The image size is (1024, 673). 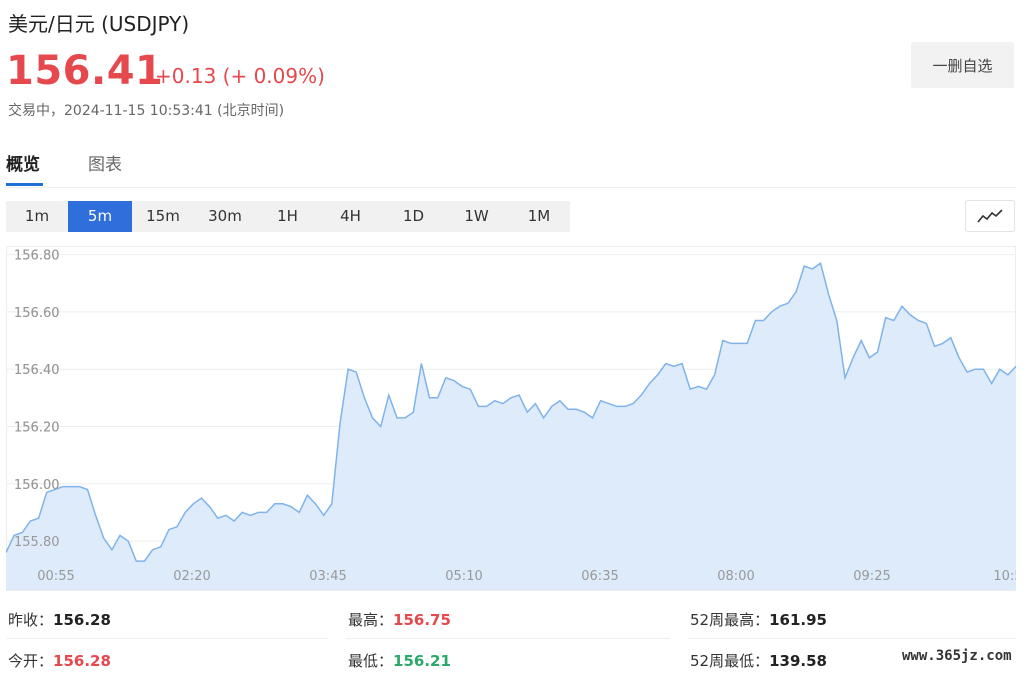 I want to click on y-tick-label-overlay: 156.60, so click(x=37, y=313).